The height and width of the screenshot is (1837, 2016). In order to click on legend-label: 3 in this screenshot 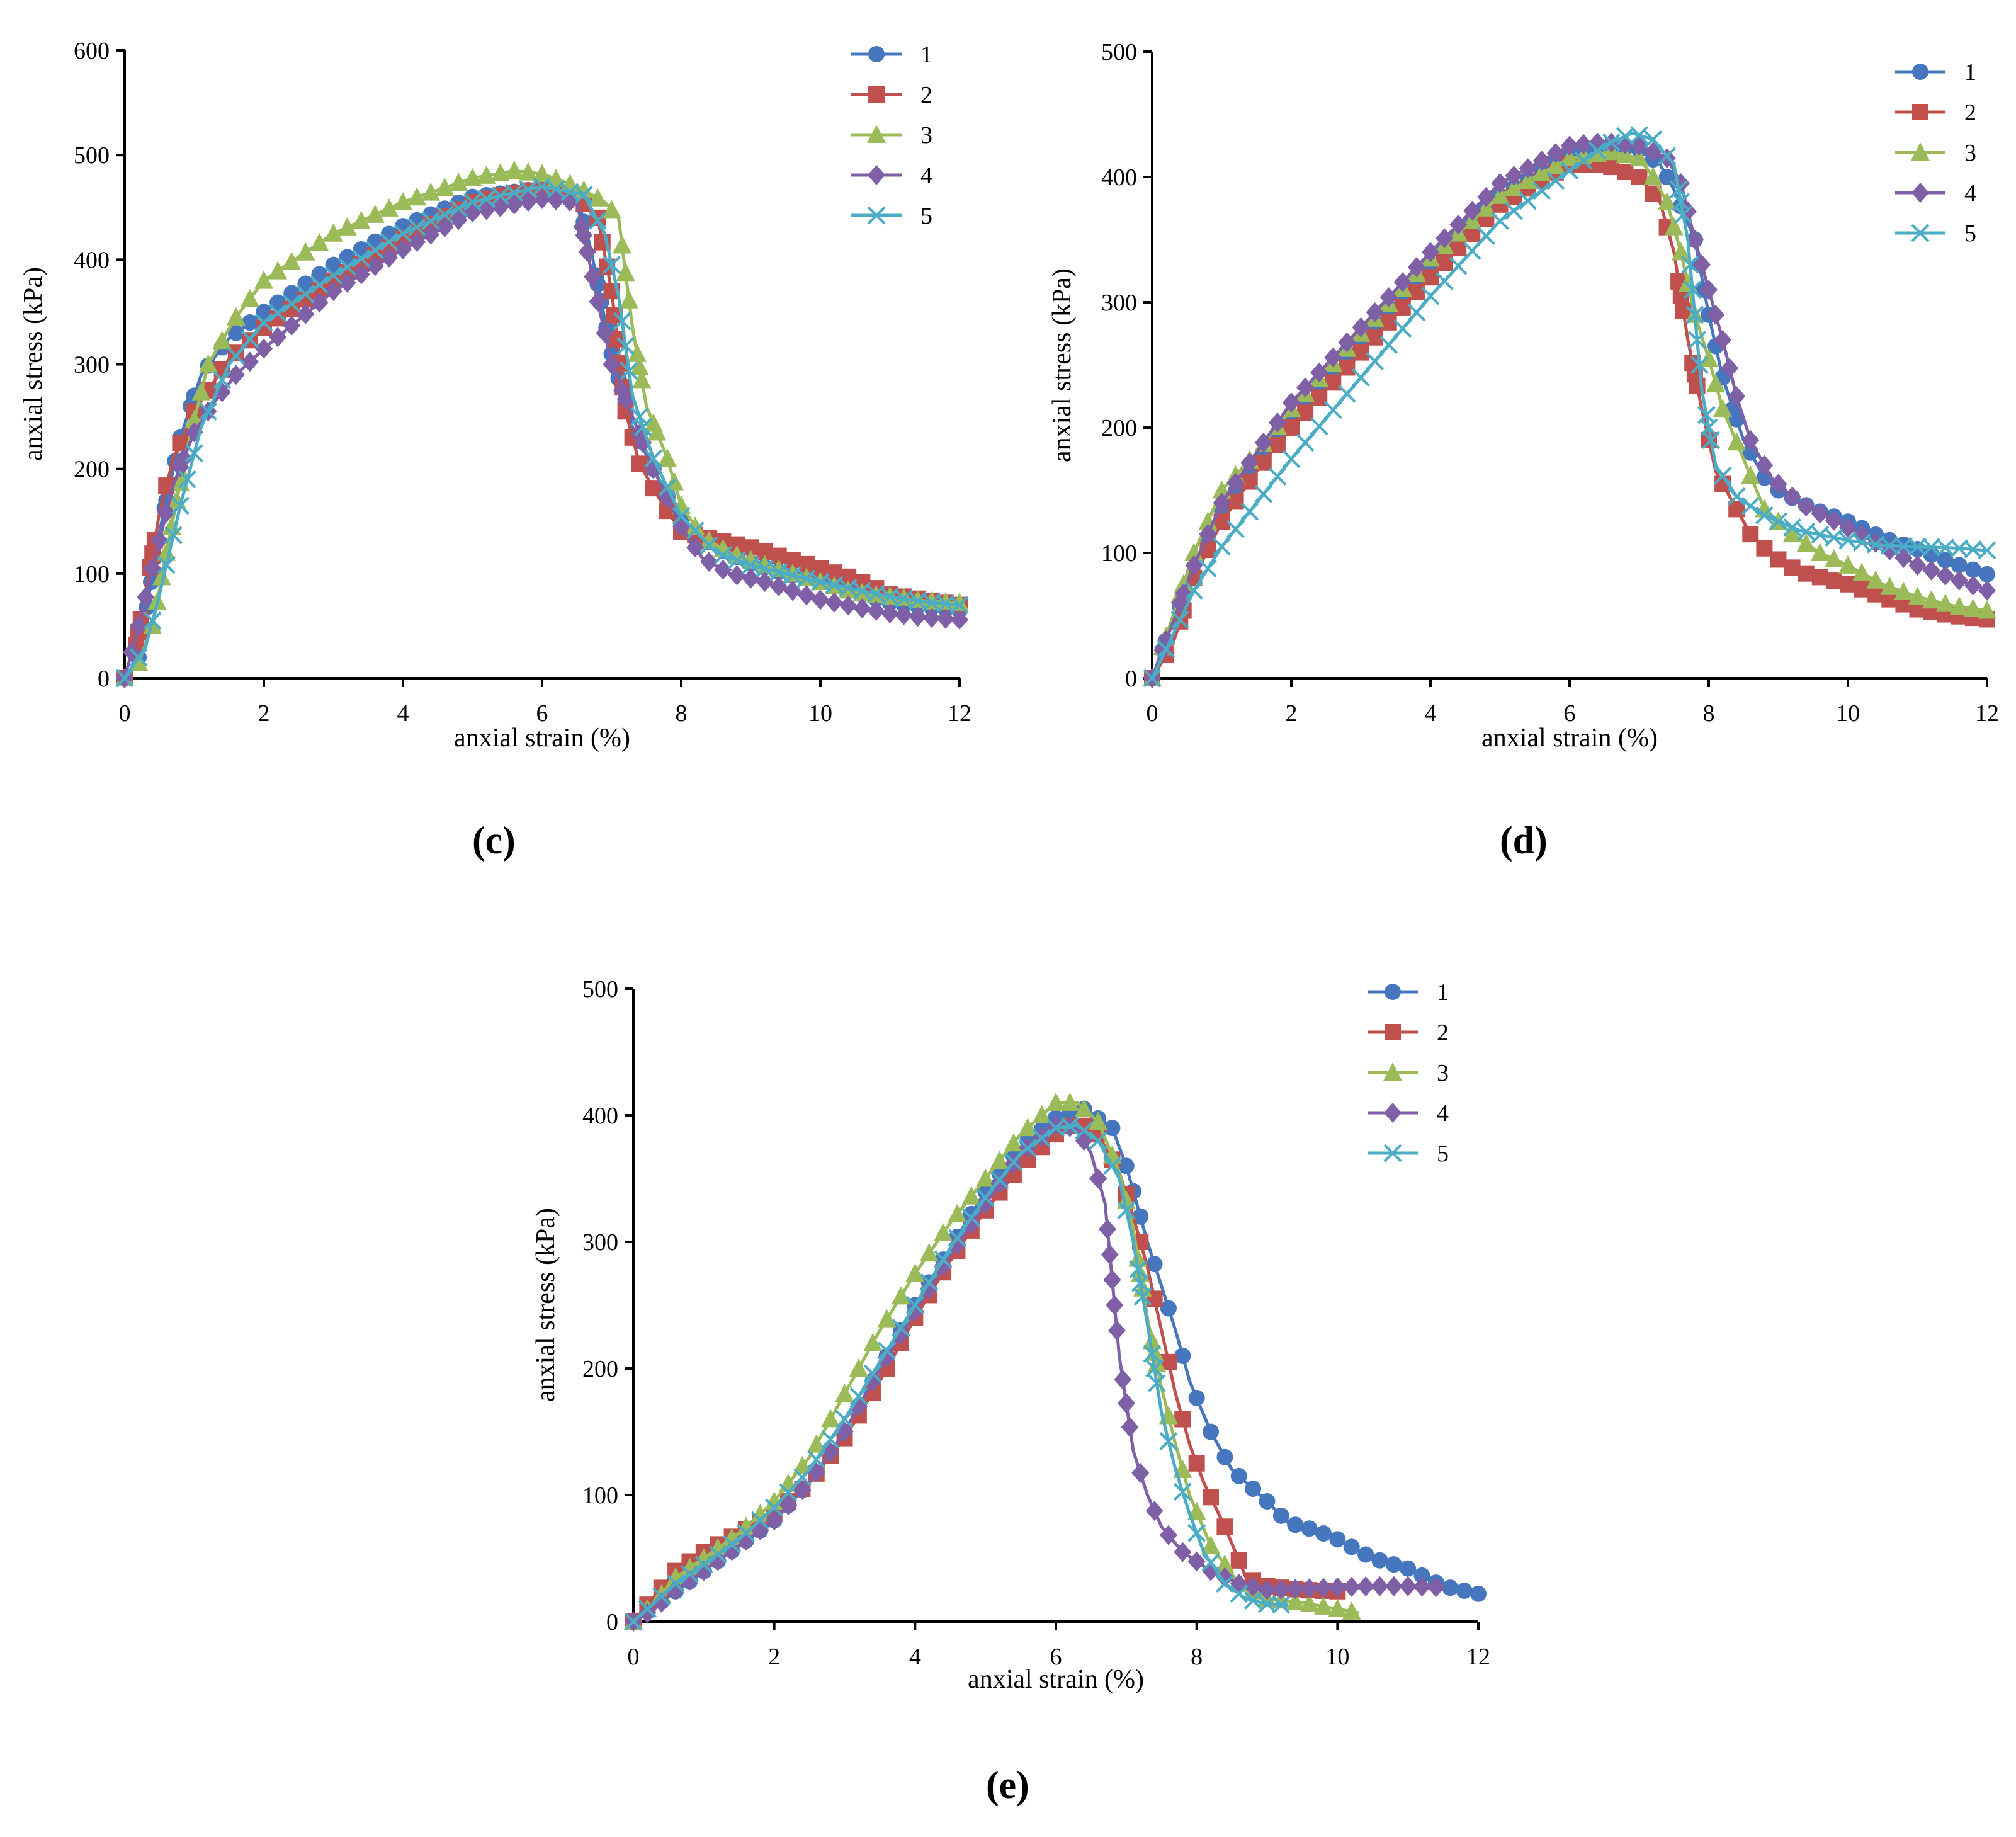, I will do `click(1443, 1073)`.